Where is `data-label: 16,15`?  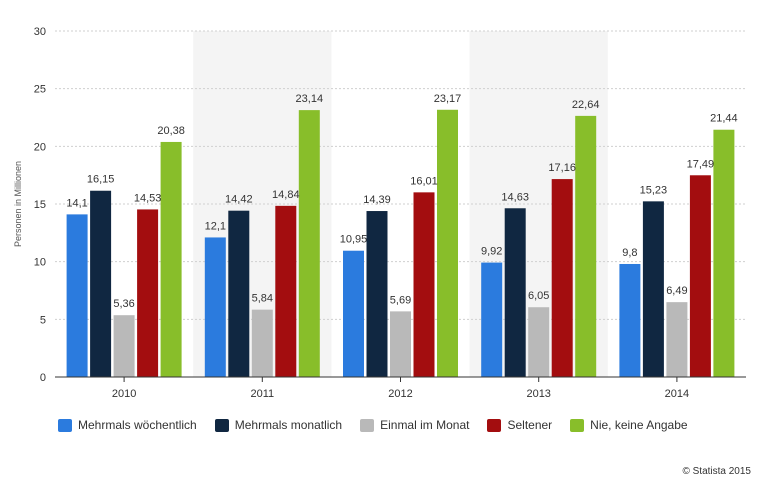 data-label: 16,15 is located at coordinates (101, 180).